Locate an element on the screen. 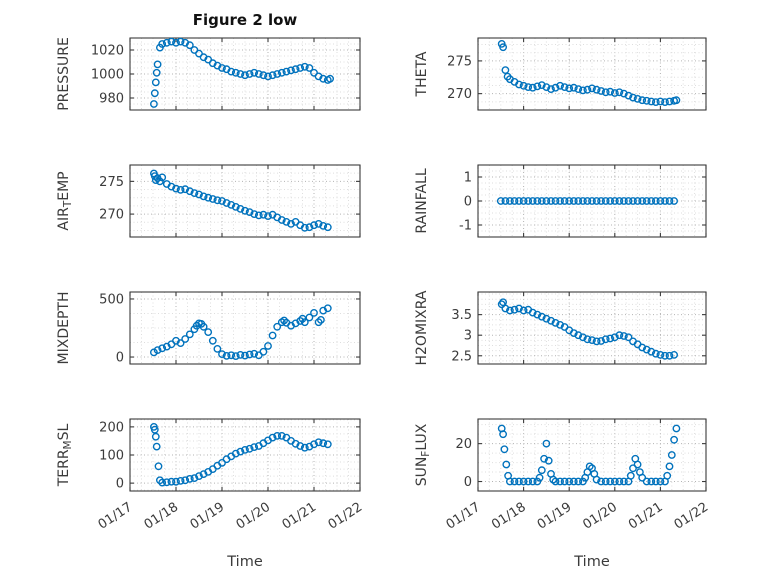 The height and width of the screenshot is (587, 778). y-axis-label: H2OMIXRA is located at coordinates (422, 327).